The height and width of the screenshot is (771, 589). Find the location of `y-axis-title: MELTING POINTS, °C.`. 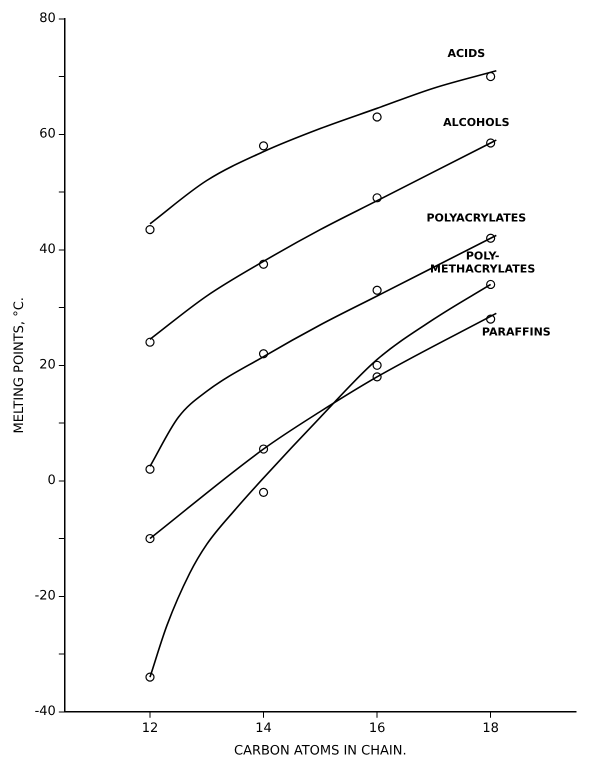

y-axis-title: MELTING POINTS, °C. is located at coordinates (20, 365).